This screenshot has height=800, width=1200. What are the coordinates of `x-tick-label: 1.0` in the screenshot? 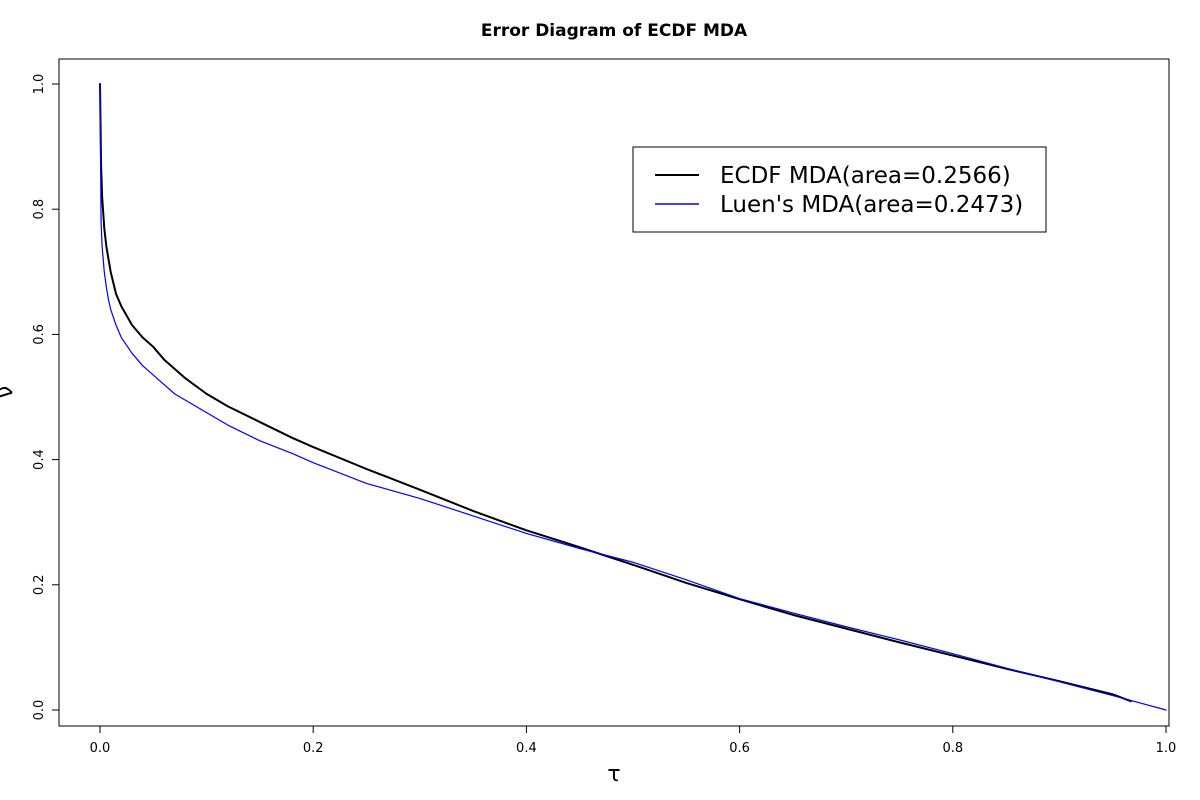 It's located at (1166, 748).